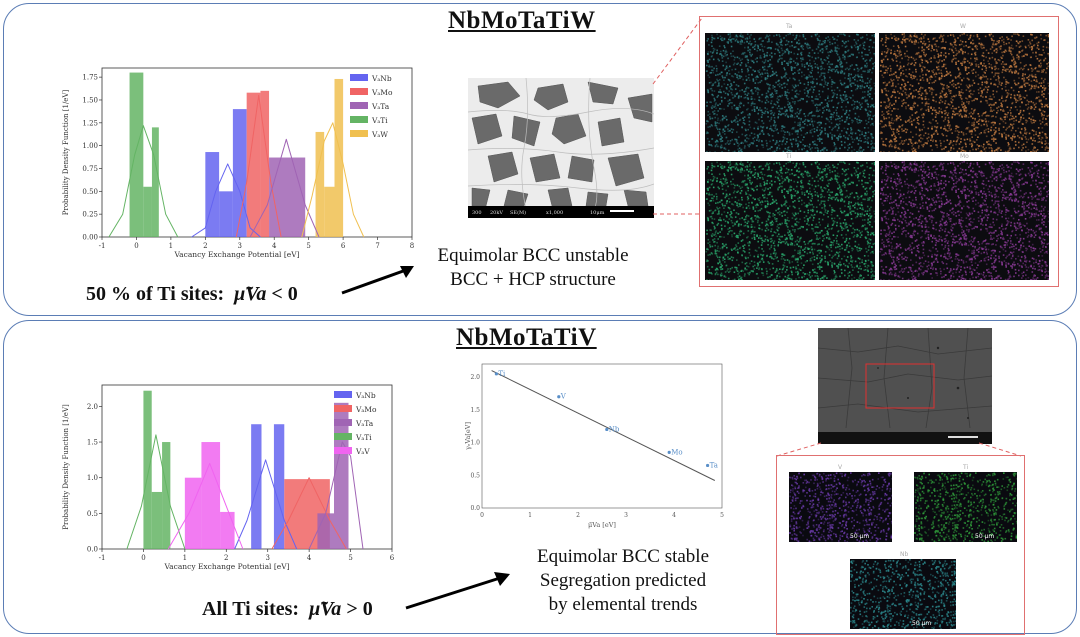  What do you see at coordinates (841, 508) in the screenshot?
I see `eds-map-v` at bounding box center [841, 508].